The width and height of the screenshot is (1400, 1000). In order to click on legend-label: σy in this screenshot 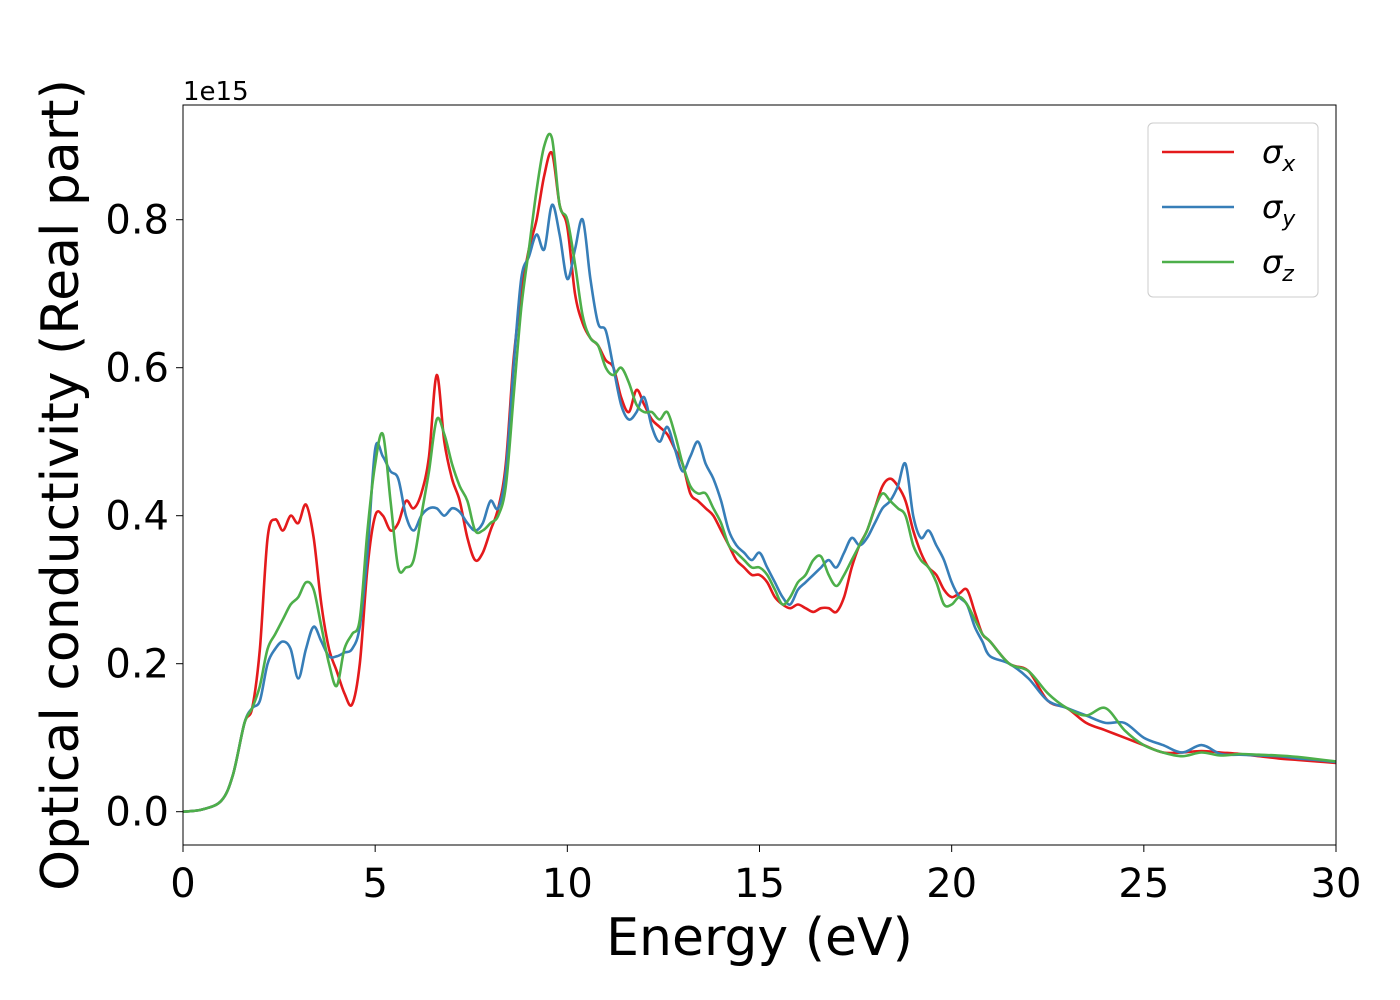, I will do `click(1279, 210)`.